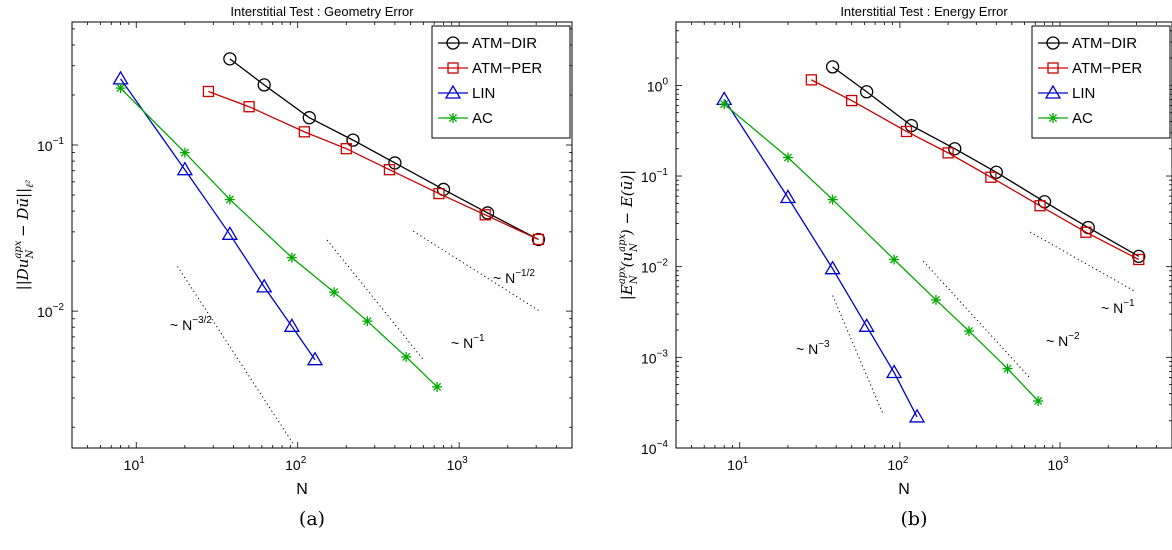 This screenshot has height=550, width=1172. What do you see at coordinates (654, 448) in the screenshot?
I see `y-tick-label: 10⁻⁴` at bounding box center [654, 448].